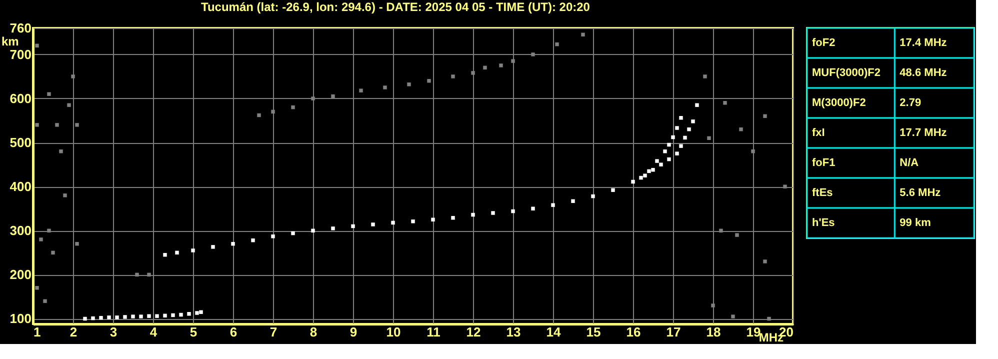 Image resolution: width=998 pixels, height=359 pixels. Describe the element at coordinates (593, 332) in the screenshot. I see `x-tick-label: 15` at that location.